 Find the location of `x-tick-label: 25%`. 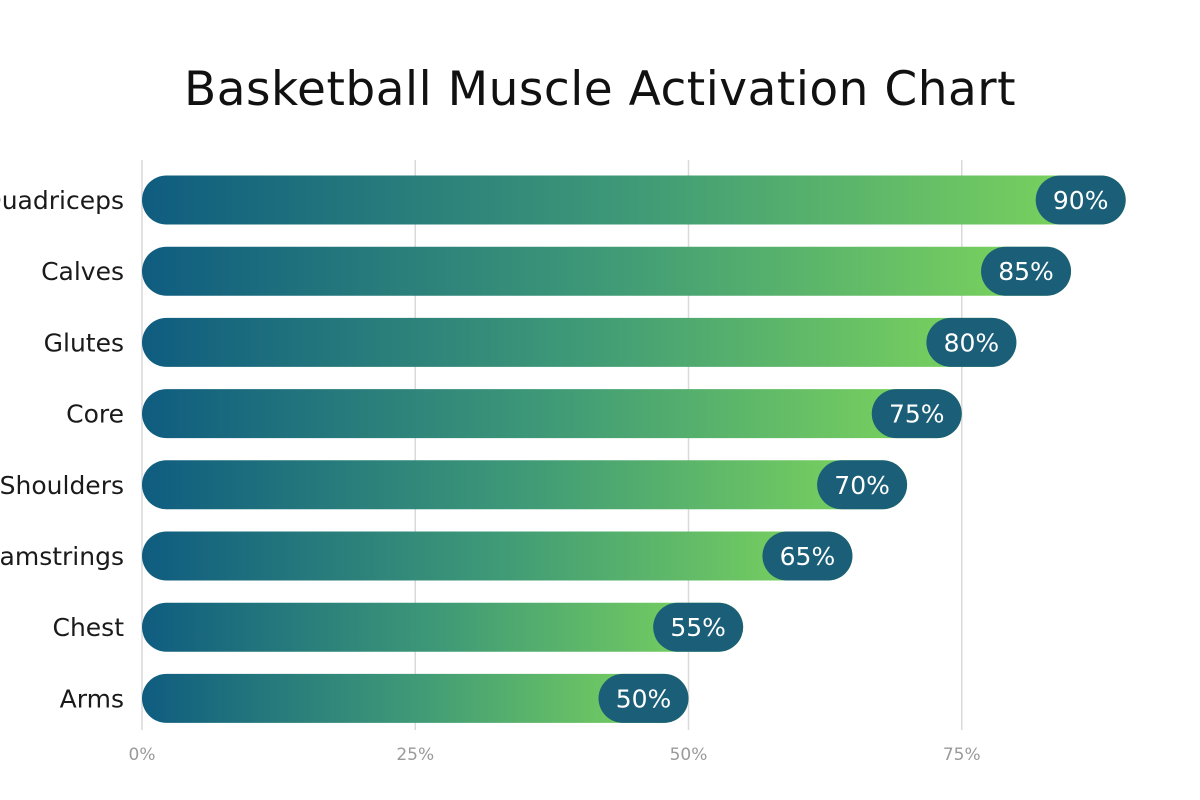

x-tick-label: 25% is located at coordinates (415, 755).